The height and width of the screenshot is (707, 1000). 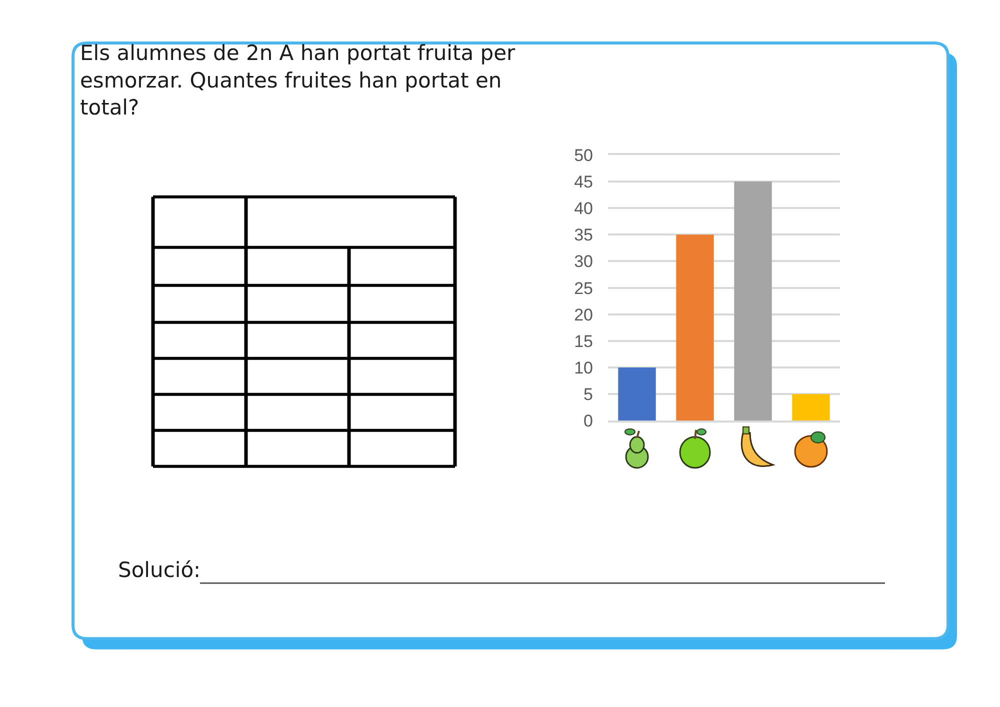 What do you see at coordinates (583, 208) in the screenshot?
I see `y-tick-label: 40` at bounding box center [583, 208].